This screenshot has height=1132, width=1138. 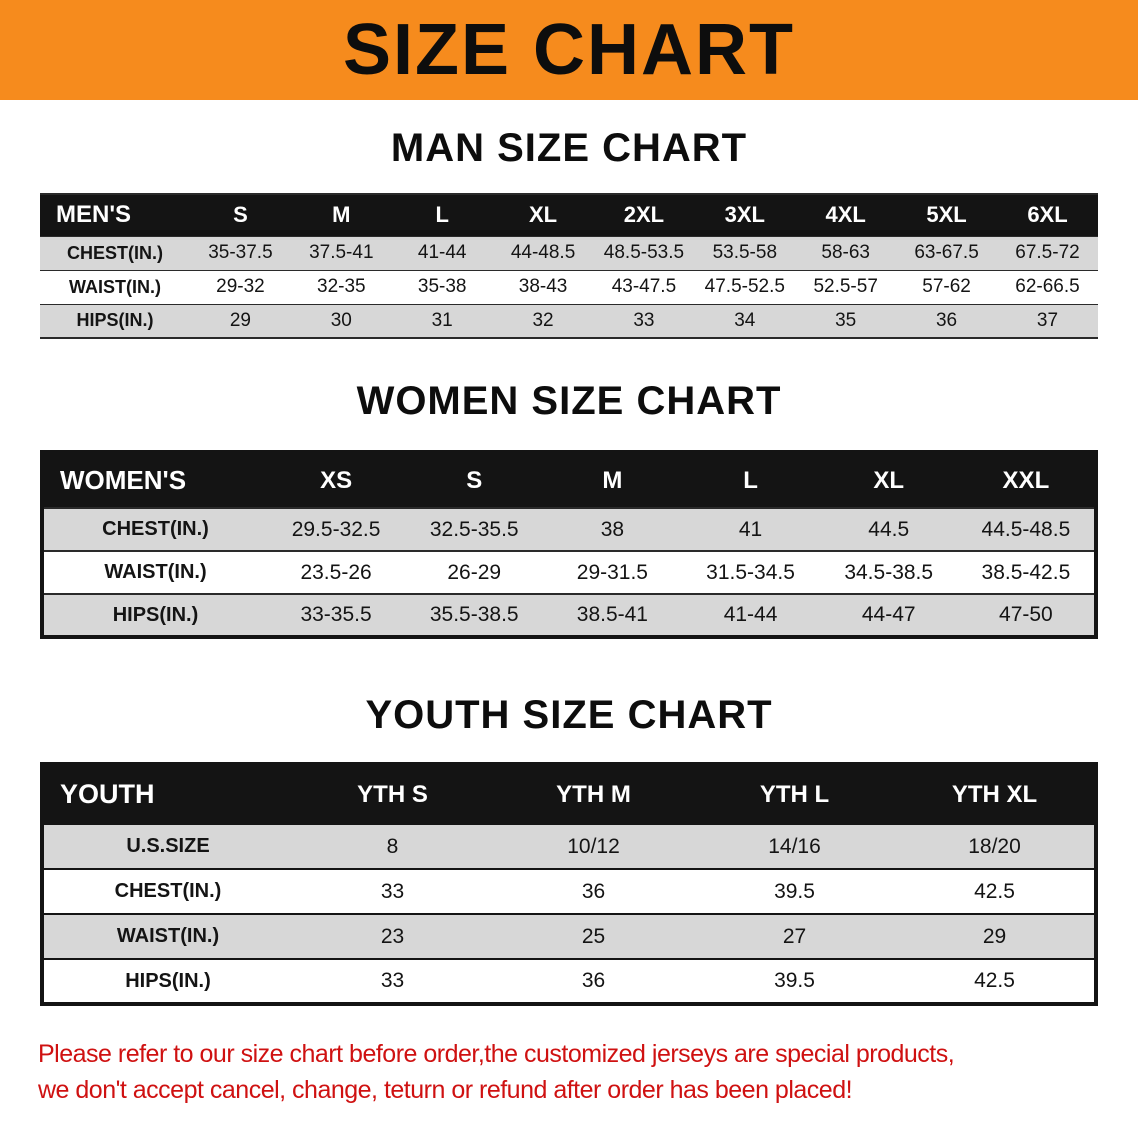 I want to click on value-cell: 48.5-53.5, so click(x=644, y=252).